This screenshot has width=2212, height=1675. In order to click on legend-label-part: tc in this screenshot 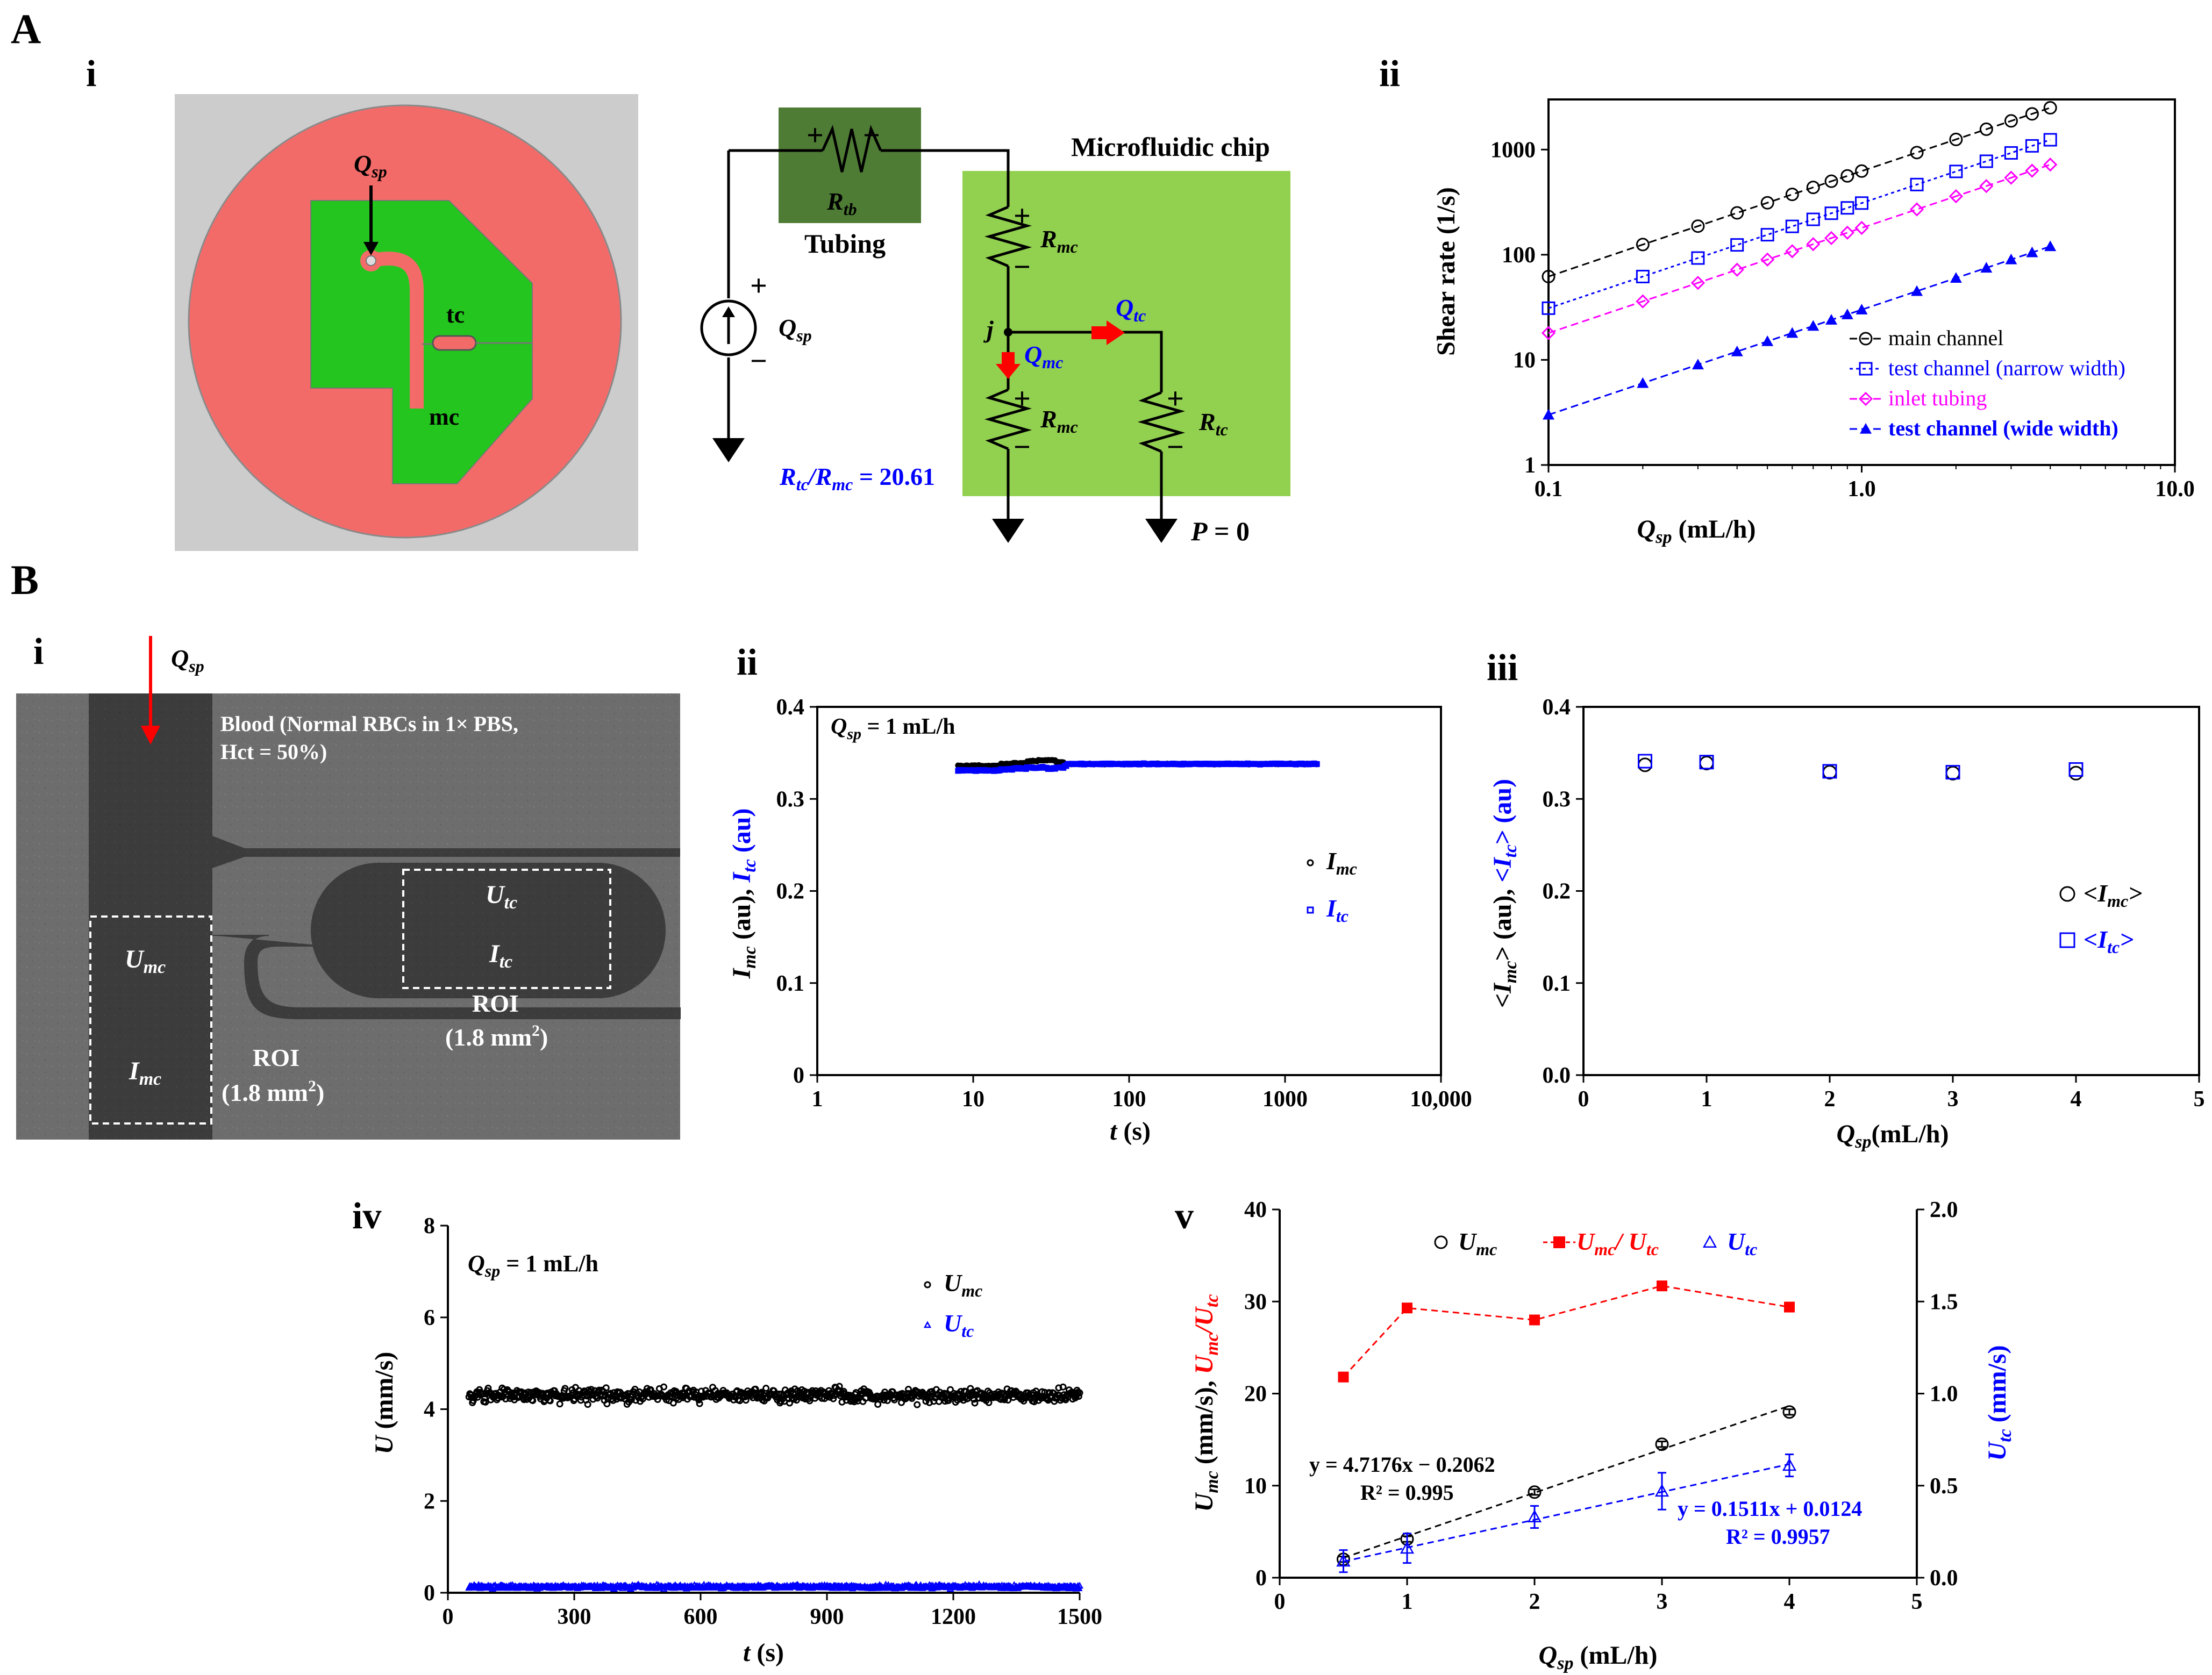, I will do `click(1751, 1249)`.